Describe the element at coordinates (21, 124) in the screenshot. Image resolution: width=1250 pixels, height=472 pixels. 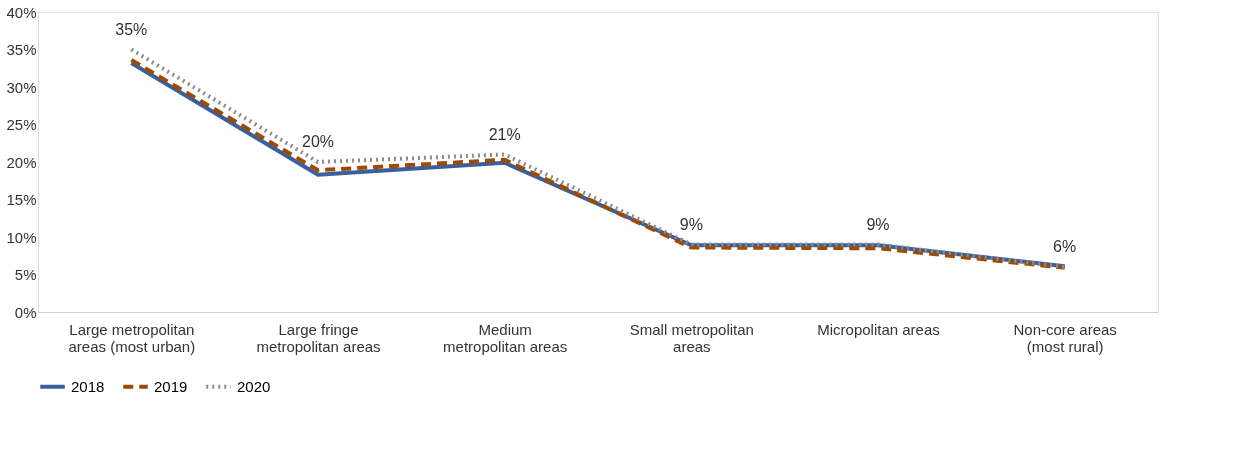
I see `y-tick-label: 25%` at that location.